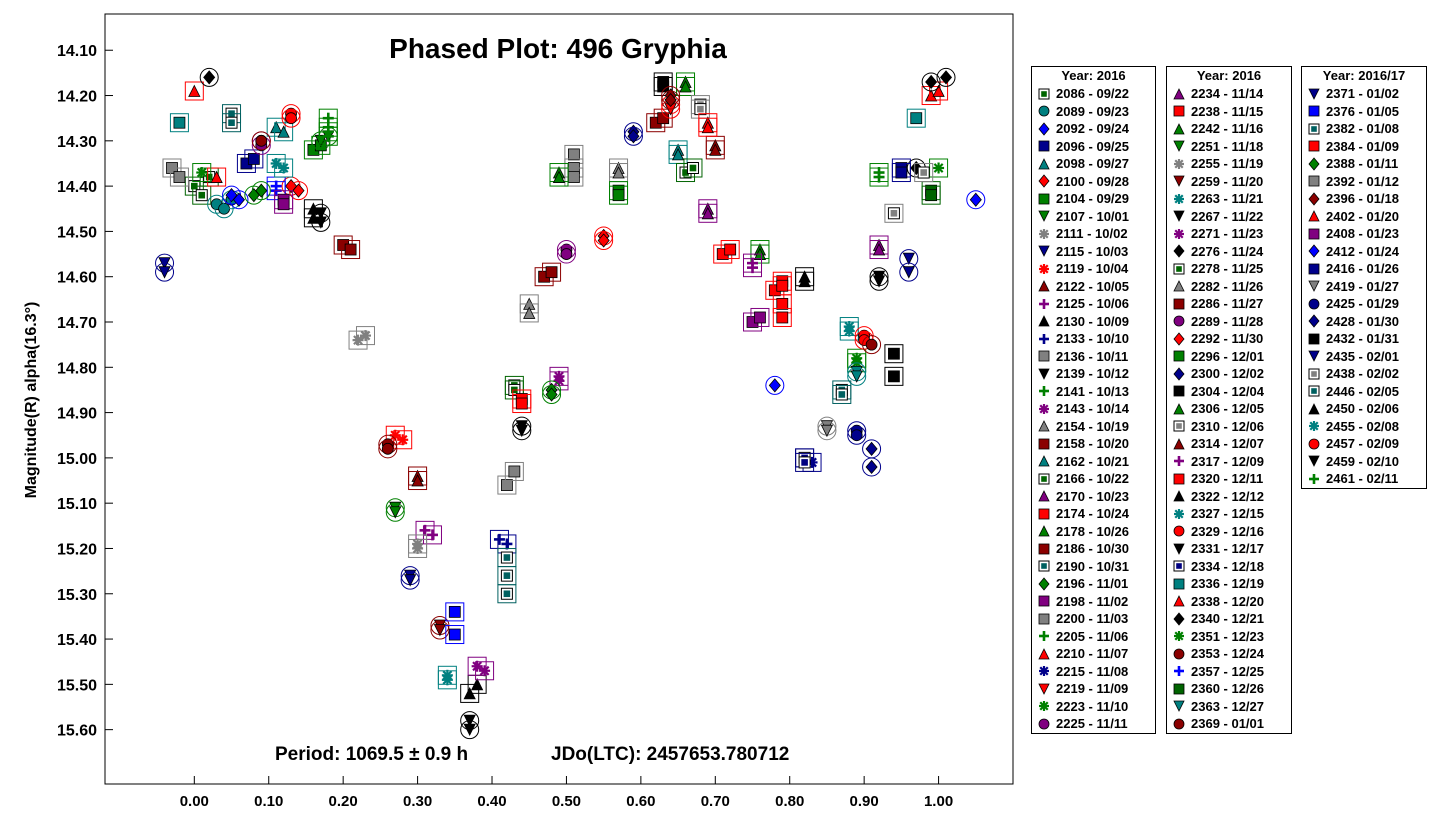 Image resolution: width=1448 pixels, height=830 pixels. I want to click on legend-label: 2119 - 10/04, so click(1092, 269).